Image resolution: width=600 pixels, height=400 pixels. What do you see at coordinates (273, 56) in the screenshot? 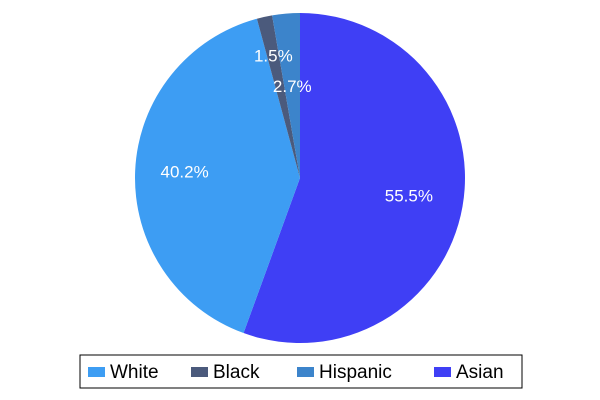
I see `data-label: 1.5%` at bounding box center [273, 56].